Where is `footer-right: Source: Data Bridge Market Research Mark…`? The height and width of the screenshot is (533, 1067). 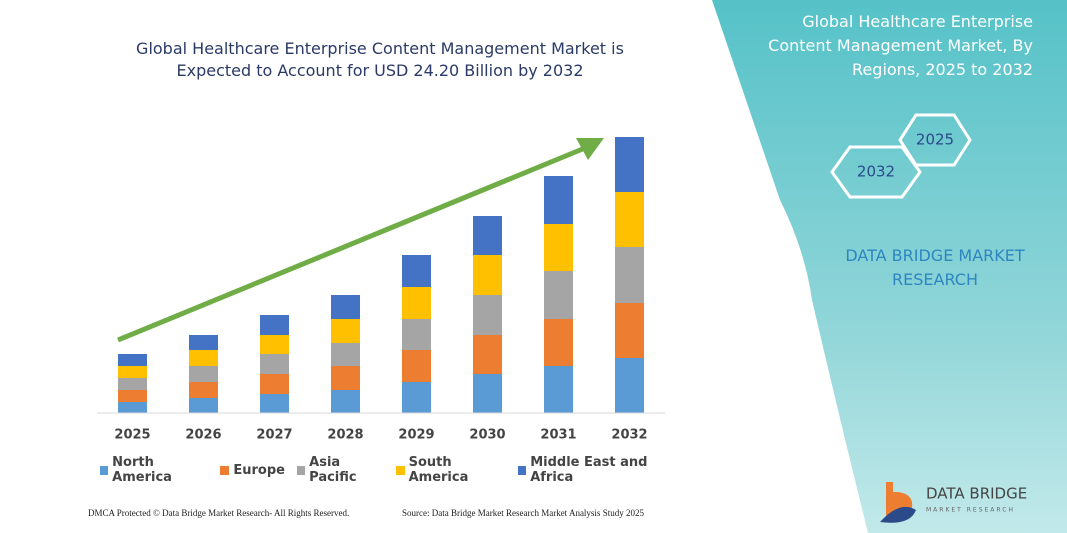
footer-right: Source: Data Bridge Market Research Mark… is located at coordinates (523, 513).